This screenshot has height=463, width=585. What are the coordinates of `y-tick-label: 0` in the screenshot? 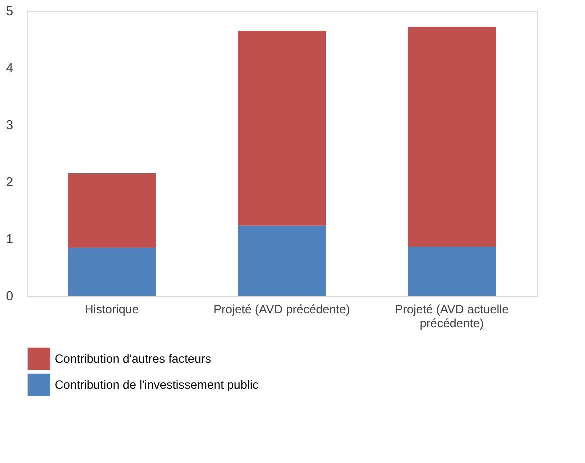 It's located at (10, 296).